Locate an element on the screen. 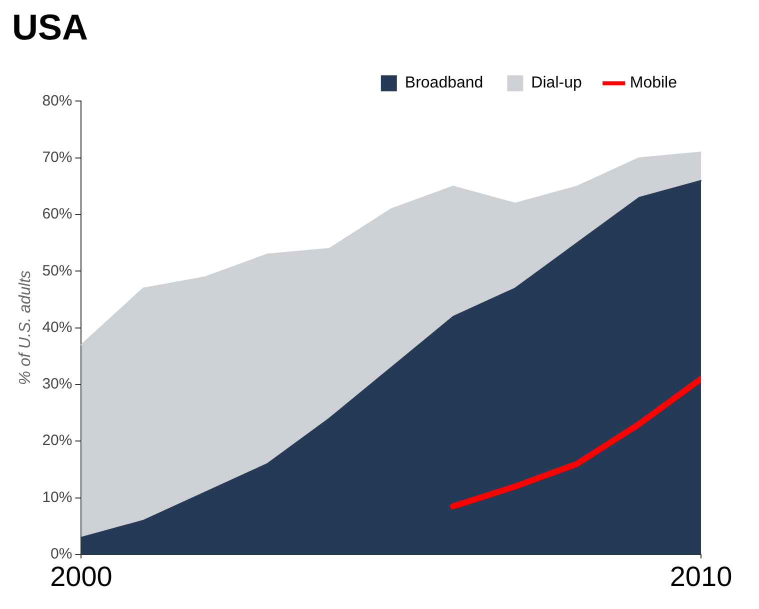 The width and height of the screenshot is (759, 609). x-tick-label: 2000 is located at coordinates (81, 576).